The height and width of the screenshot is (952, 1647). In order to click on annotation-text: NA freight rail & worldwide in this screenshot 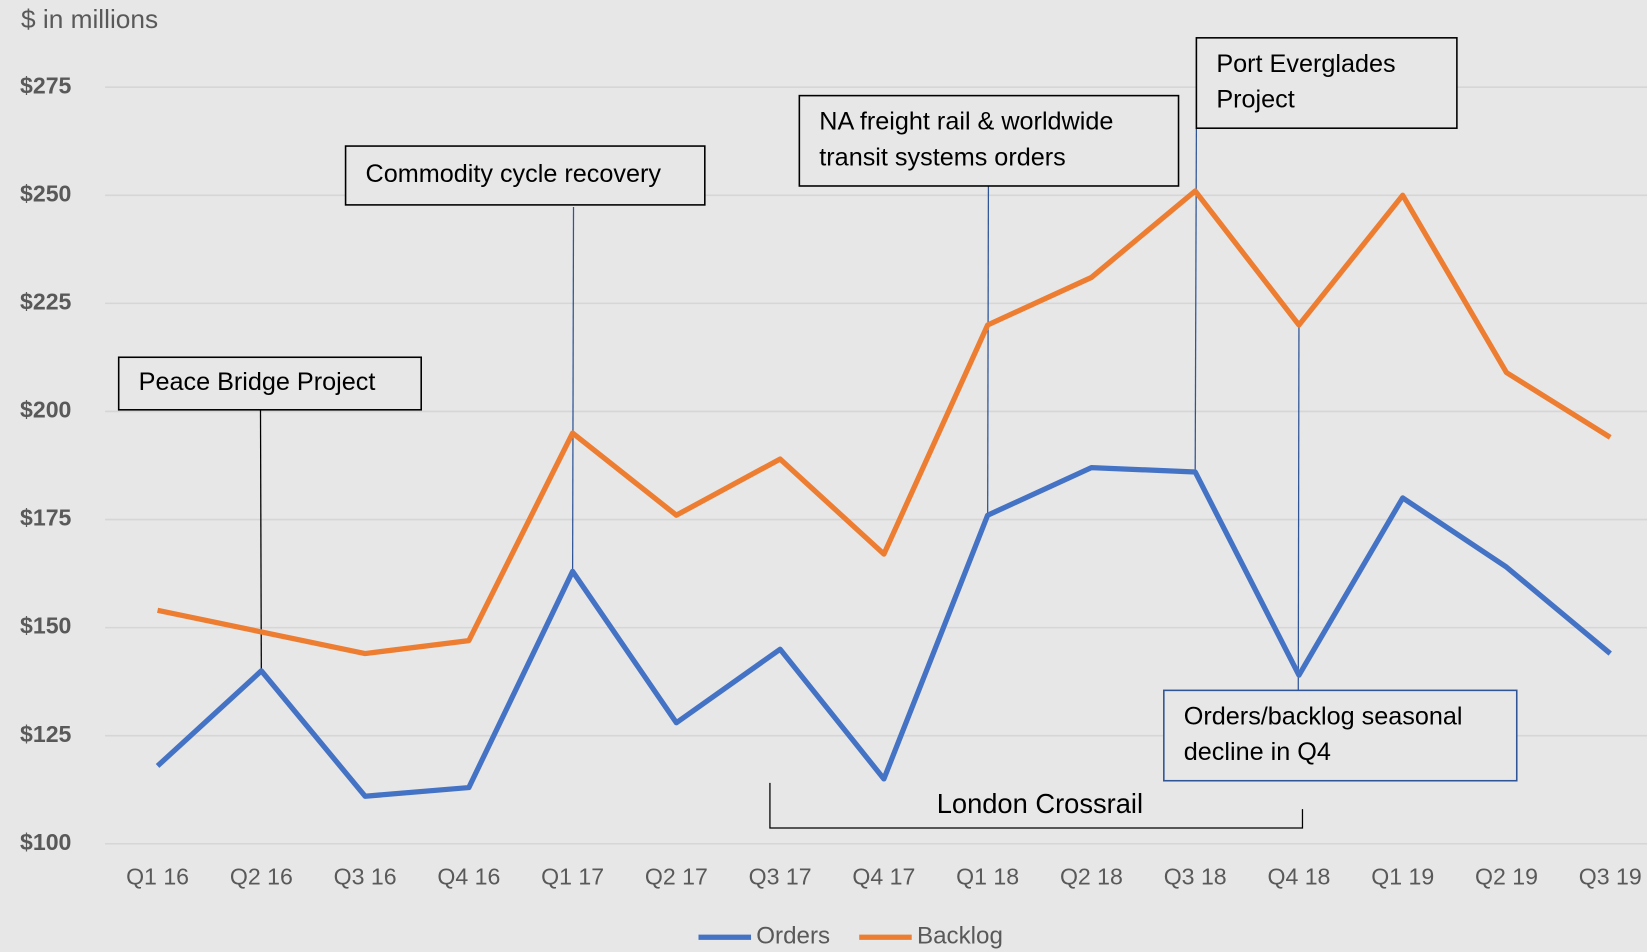, I will do `click(966, 122)`.